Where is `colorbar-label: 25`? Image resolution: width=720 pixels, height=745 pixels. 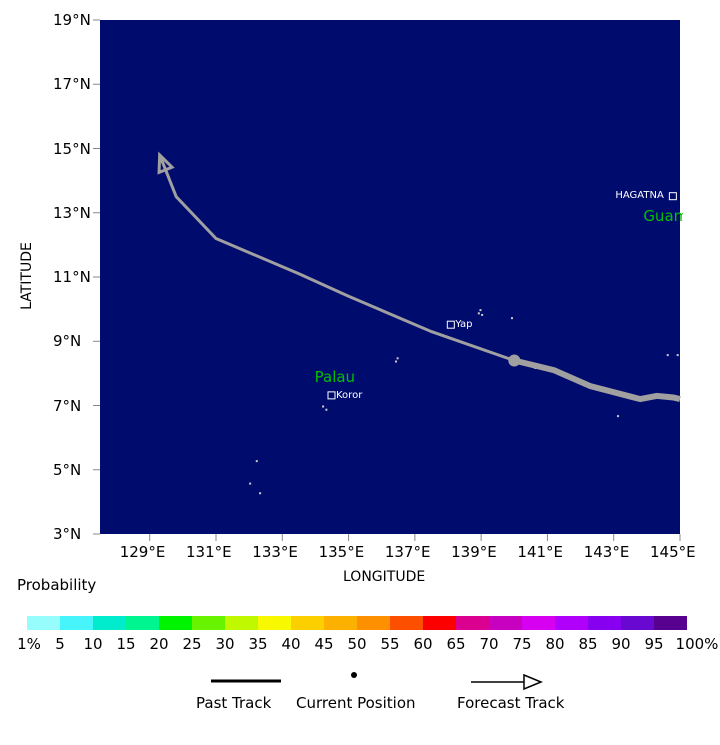 colorbar-label: 25 is located at coordinates (192, 644).